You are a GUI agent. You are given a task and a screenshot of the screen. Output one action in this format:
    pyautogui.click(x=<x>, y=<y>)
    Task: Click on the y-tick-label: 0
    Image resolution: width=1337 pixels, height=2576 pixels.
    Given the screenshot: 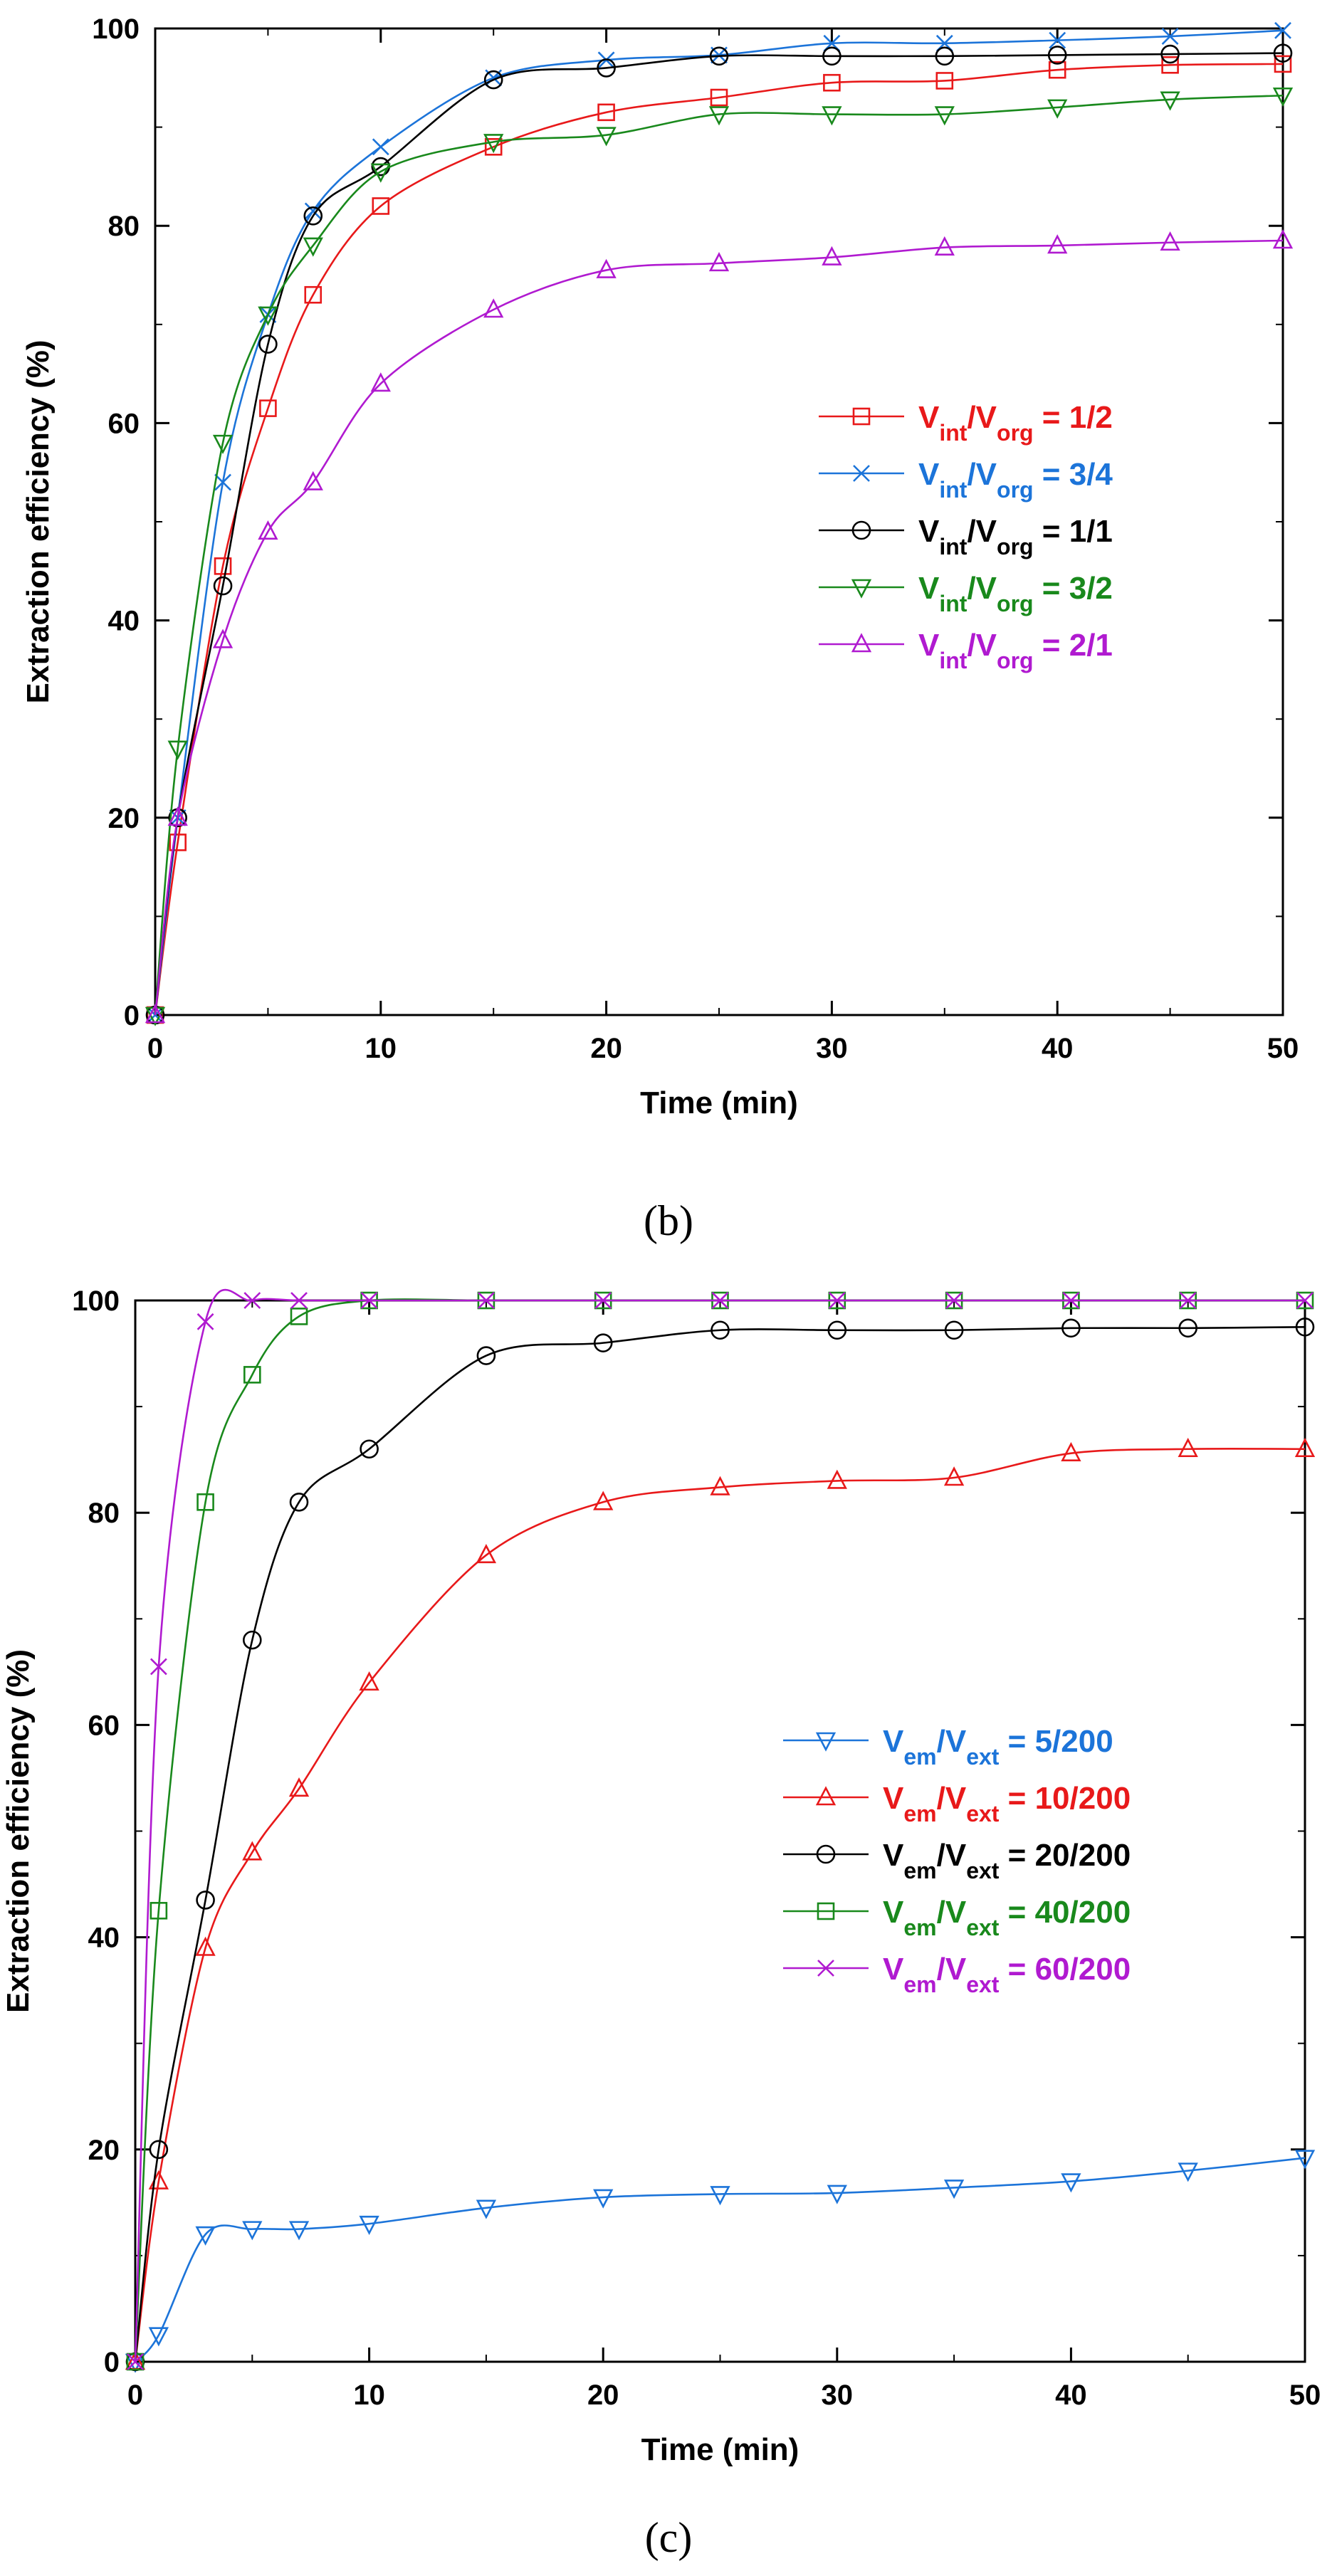 What is the action you would take?
    pyautogui.click(x=132, y=1016)
    